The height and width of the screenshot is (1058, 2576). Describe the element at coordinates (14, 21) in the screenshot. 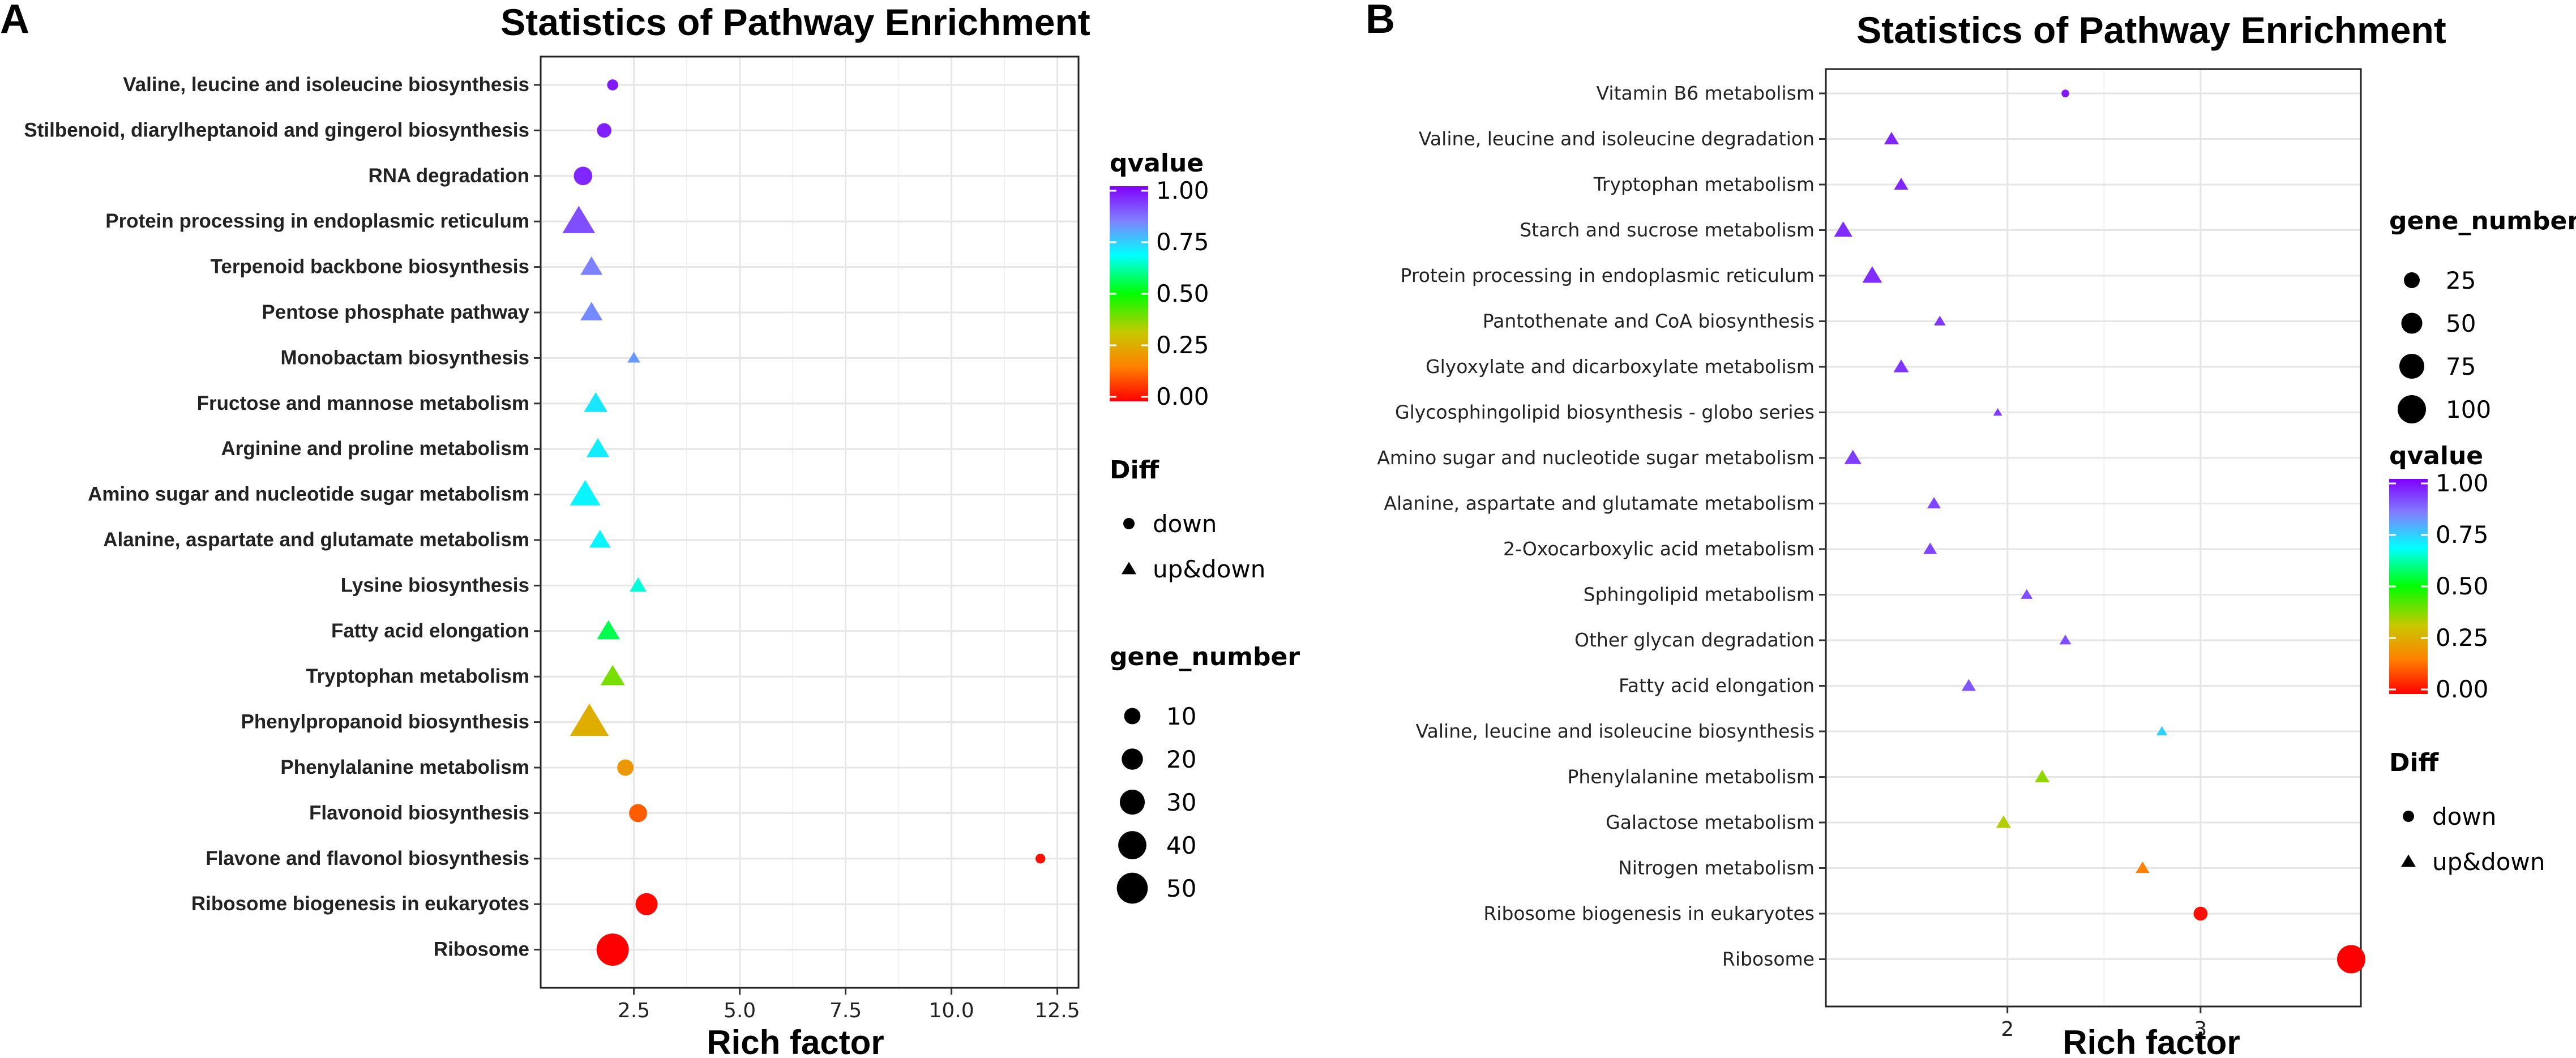

I see `panel-letter-a: A` at that location.